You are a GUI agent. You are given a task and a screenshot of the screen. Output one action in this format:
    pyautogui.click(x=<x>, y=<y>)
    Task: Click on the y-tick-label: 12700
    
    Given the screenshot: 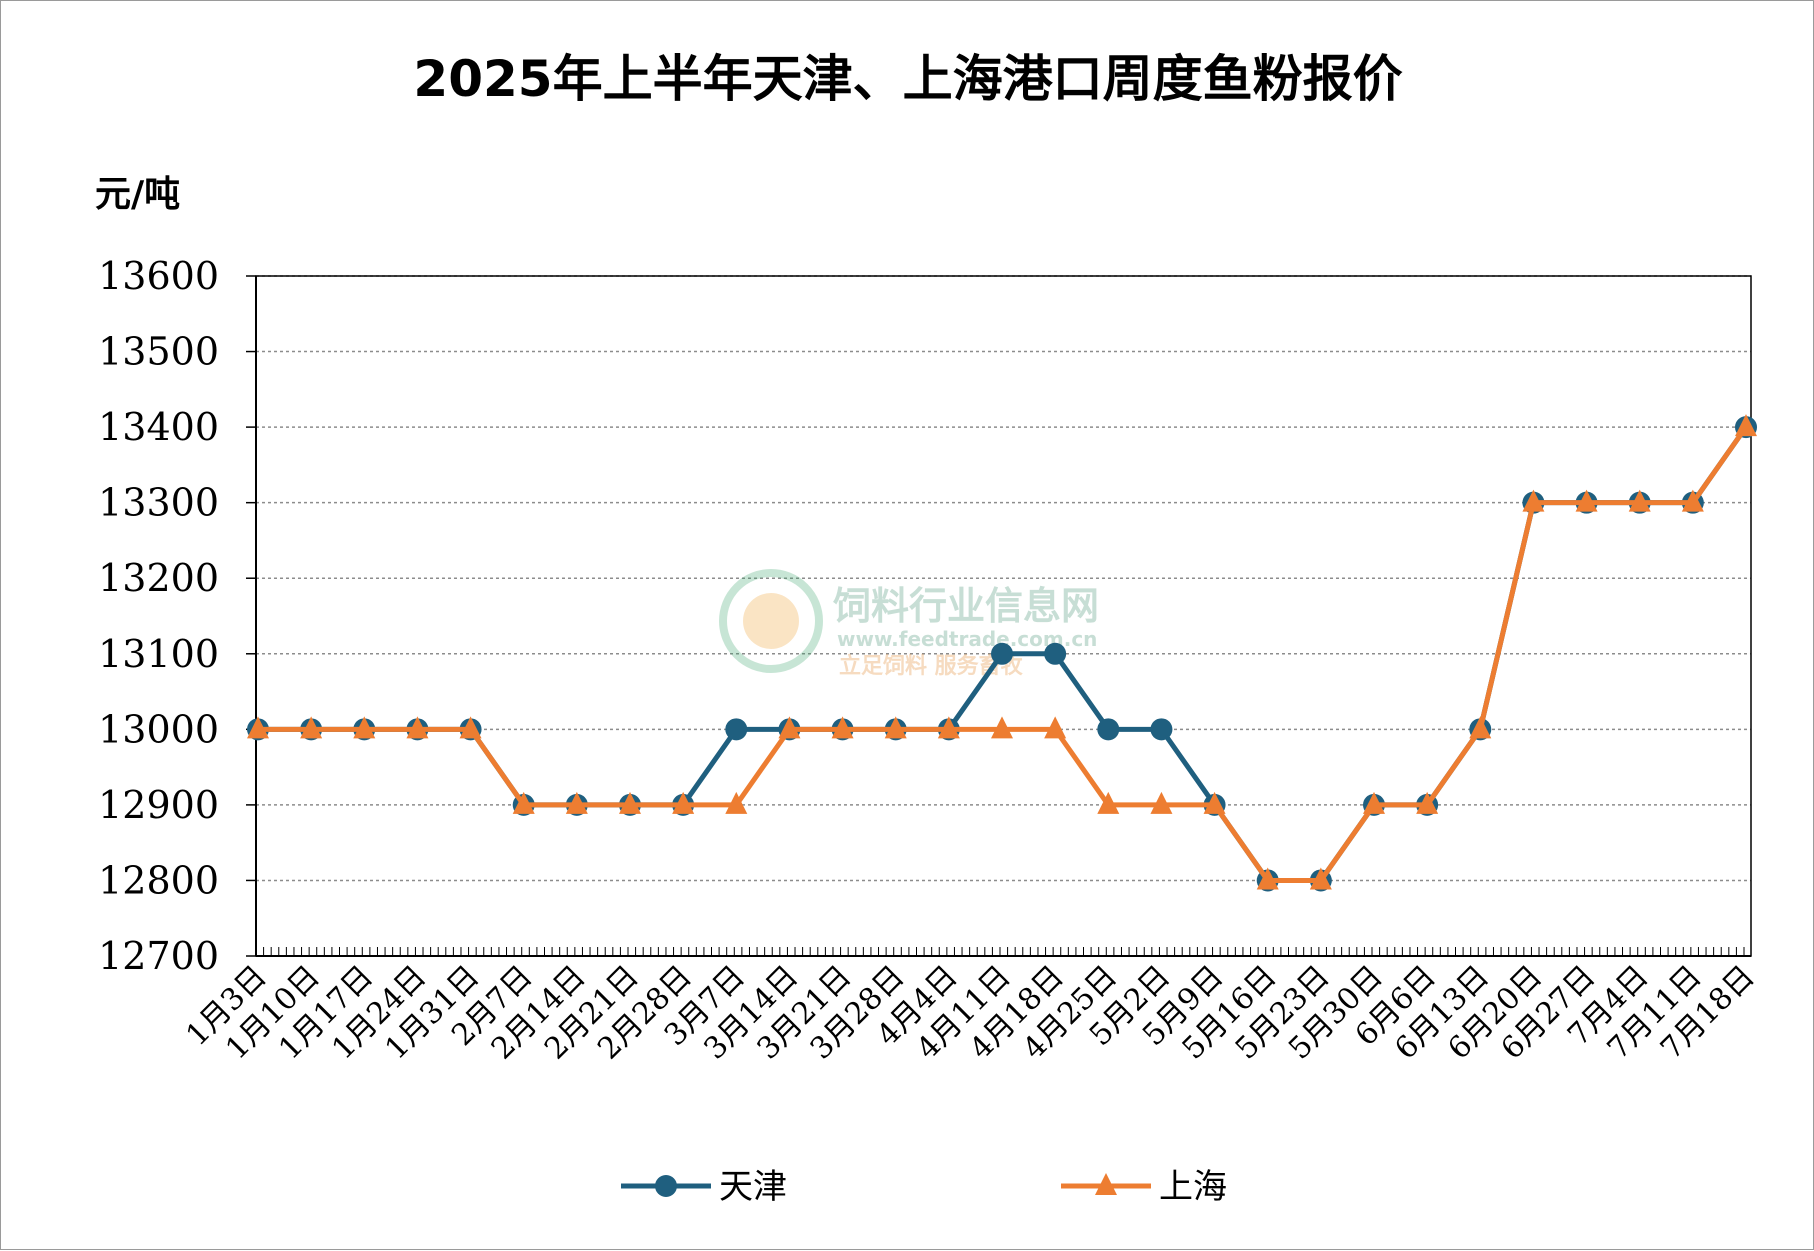 What is the action you would take?
    pyautogui.click(x=158, y=956)
    